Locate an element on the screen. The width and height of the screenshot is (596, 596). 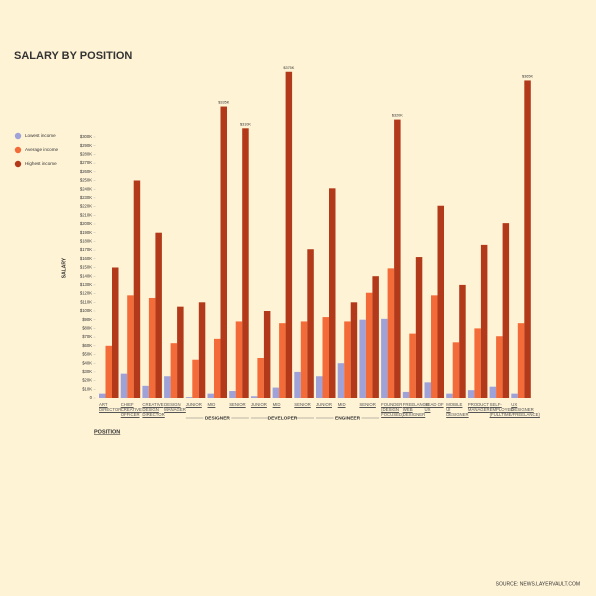
x-tick-label: MOBILE UI DESIGNER is located at coordinates (457, 409).